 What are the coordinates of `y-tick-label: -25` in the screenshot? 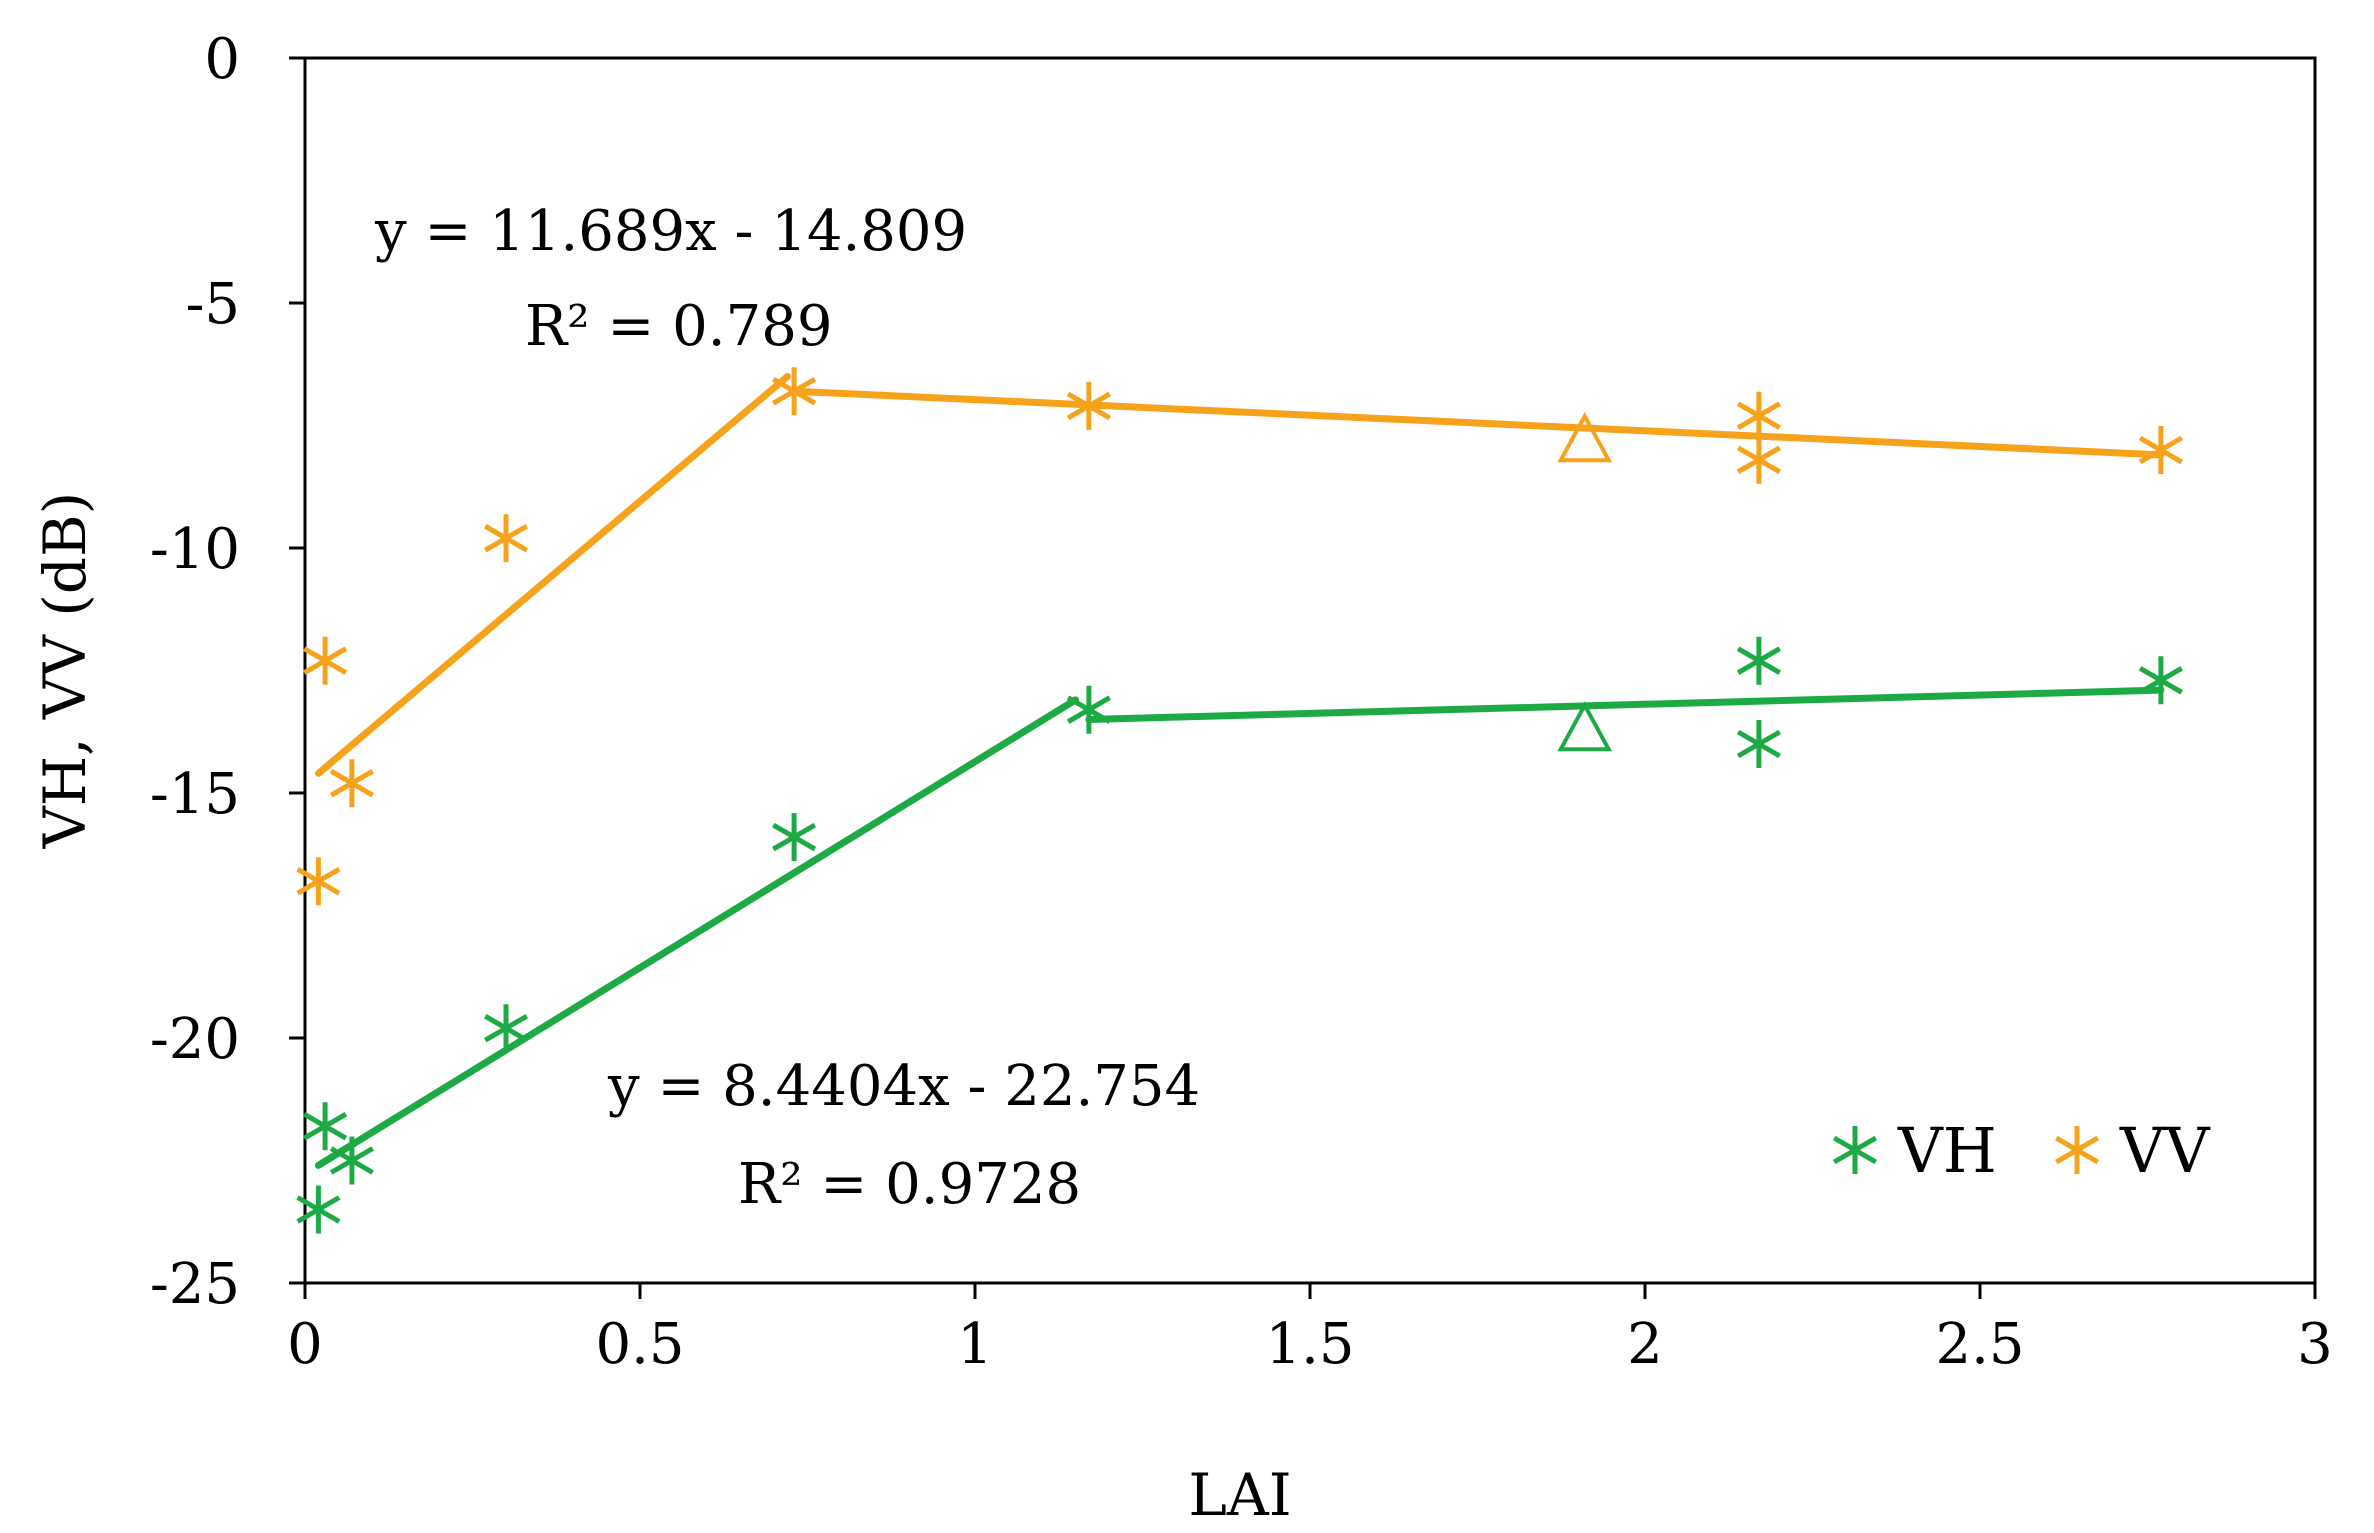 It's located at (195, 1284).